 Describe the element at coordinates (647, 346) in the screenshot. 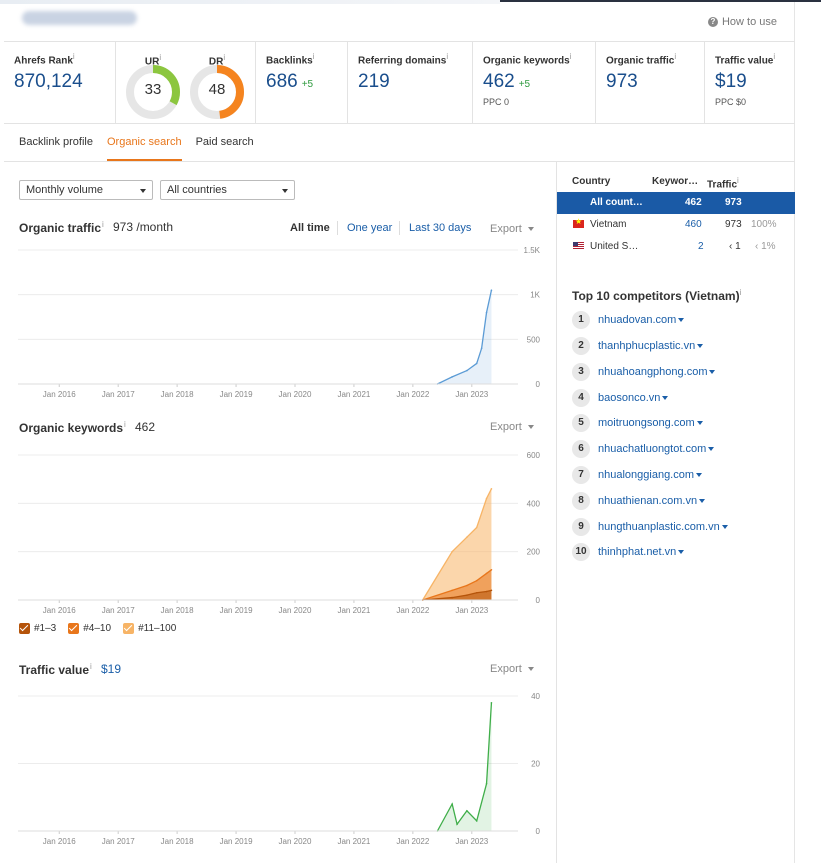

I see `competitor-link: thanhphucplastic.vn` at that location.